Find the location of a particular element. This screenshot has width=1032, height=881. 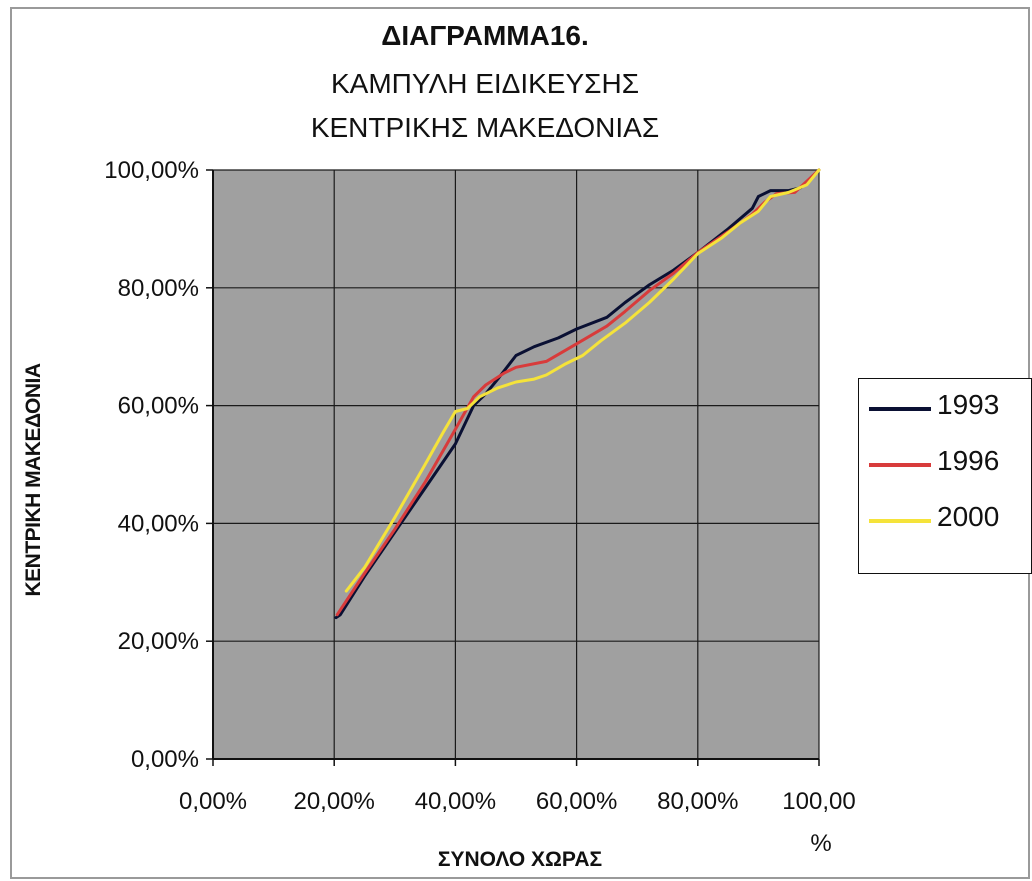

y-tick-label: 40,00% is located at coordinates (158, 523).